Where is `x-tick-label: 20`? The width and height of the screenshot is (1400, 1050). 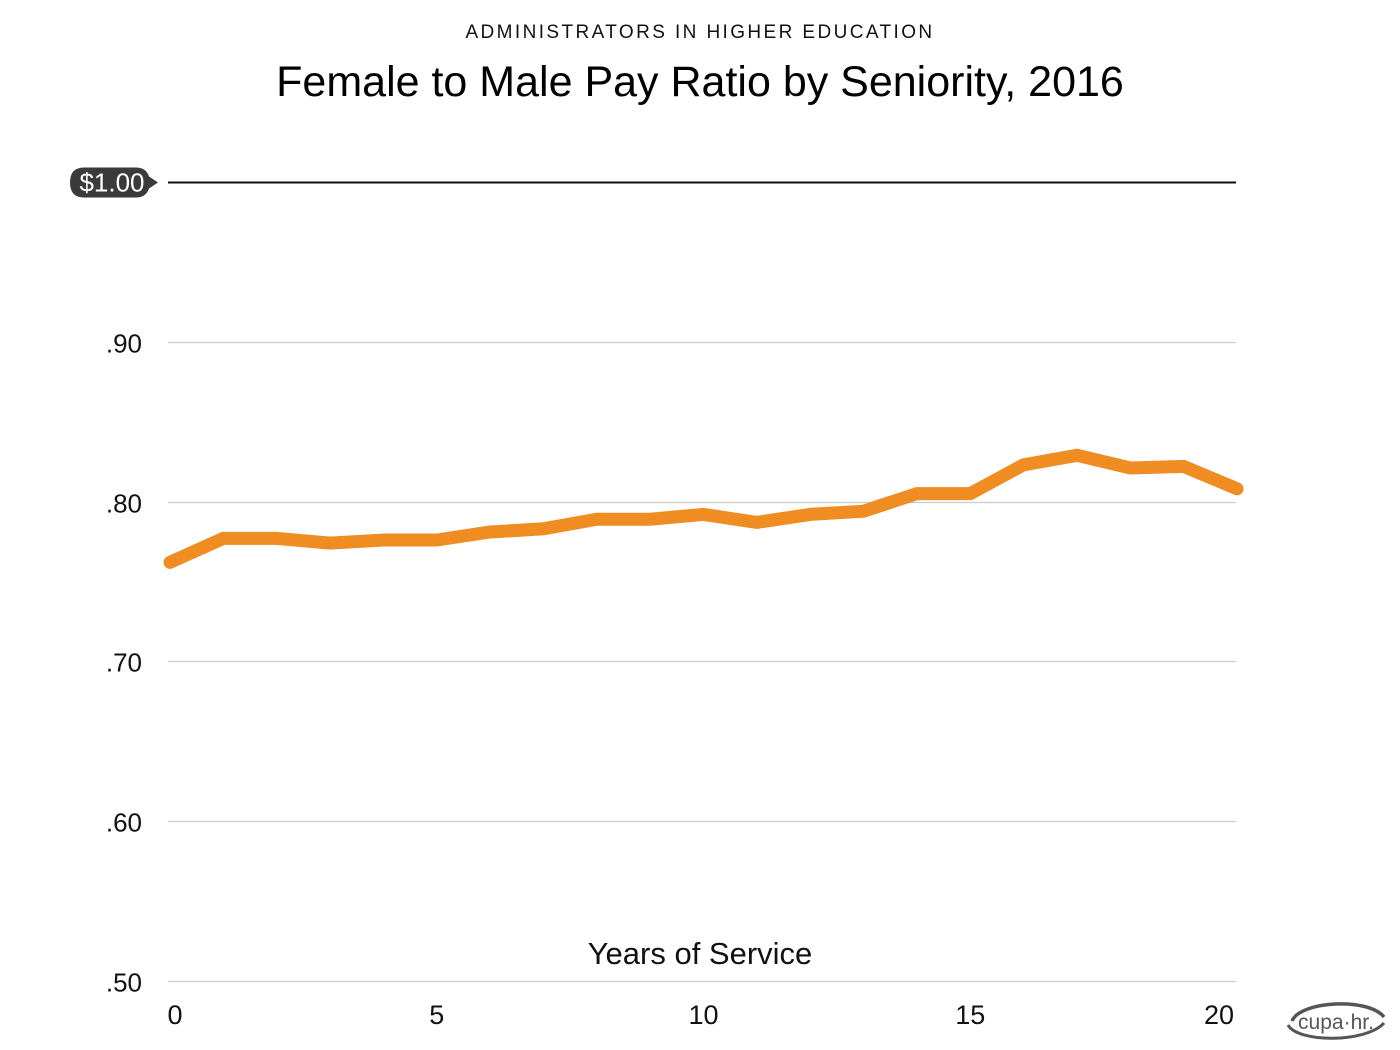
x-tick-label: 20 is located at coordinates (1219, 1015).